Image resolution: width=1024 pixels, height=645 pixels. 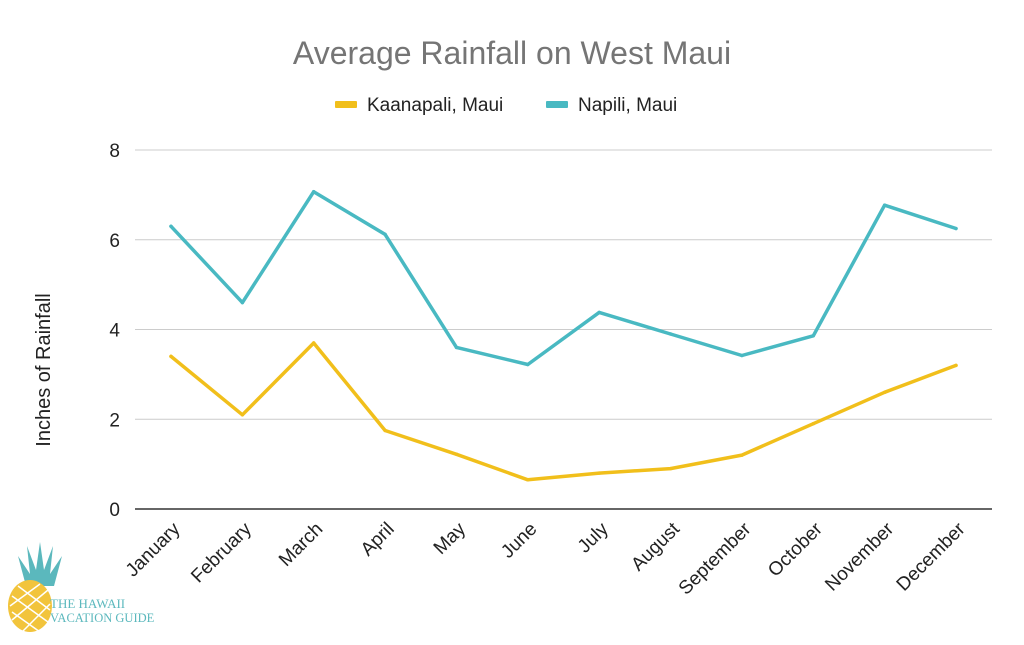 What do you see at coordinates (114, 241) in the screenshot?
I see `y-tick-label: 6` at bounding box center [114, 241].